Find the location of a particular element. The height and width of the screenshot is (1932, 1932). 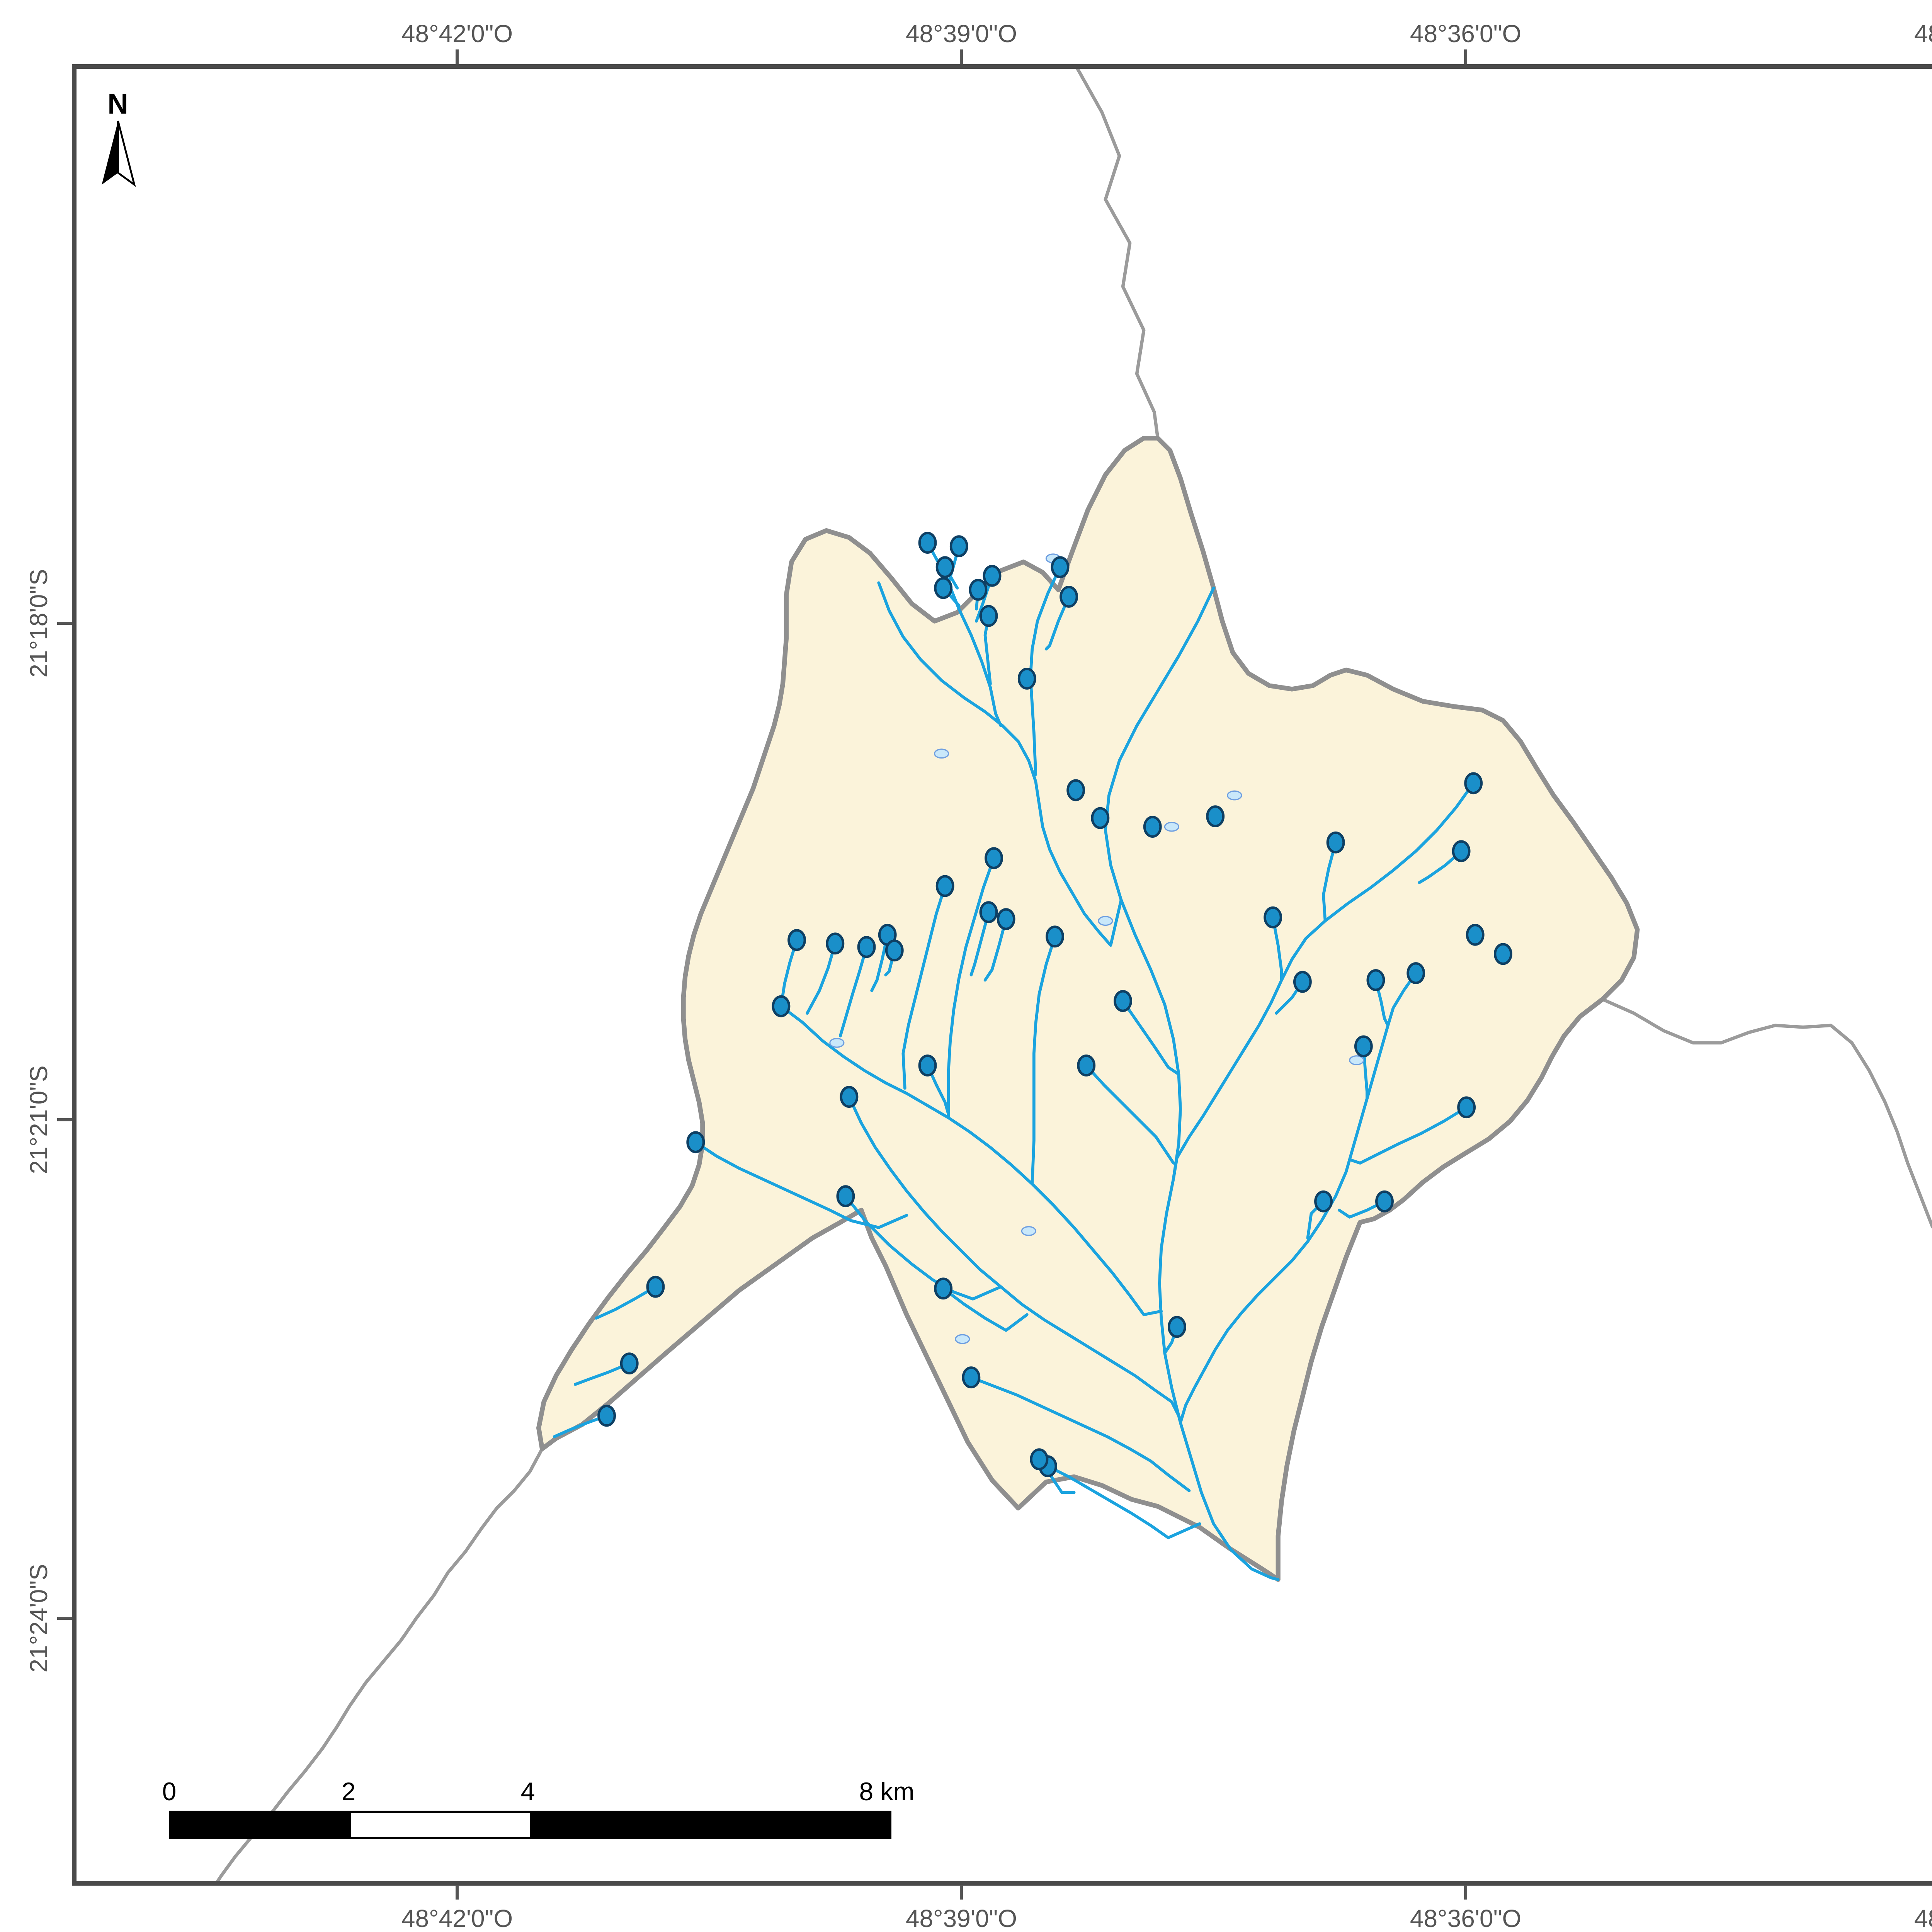

scale-label: 0 is located at coordinates (169, 1792).